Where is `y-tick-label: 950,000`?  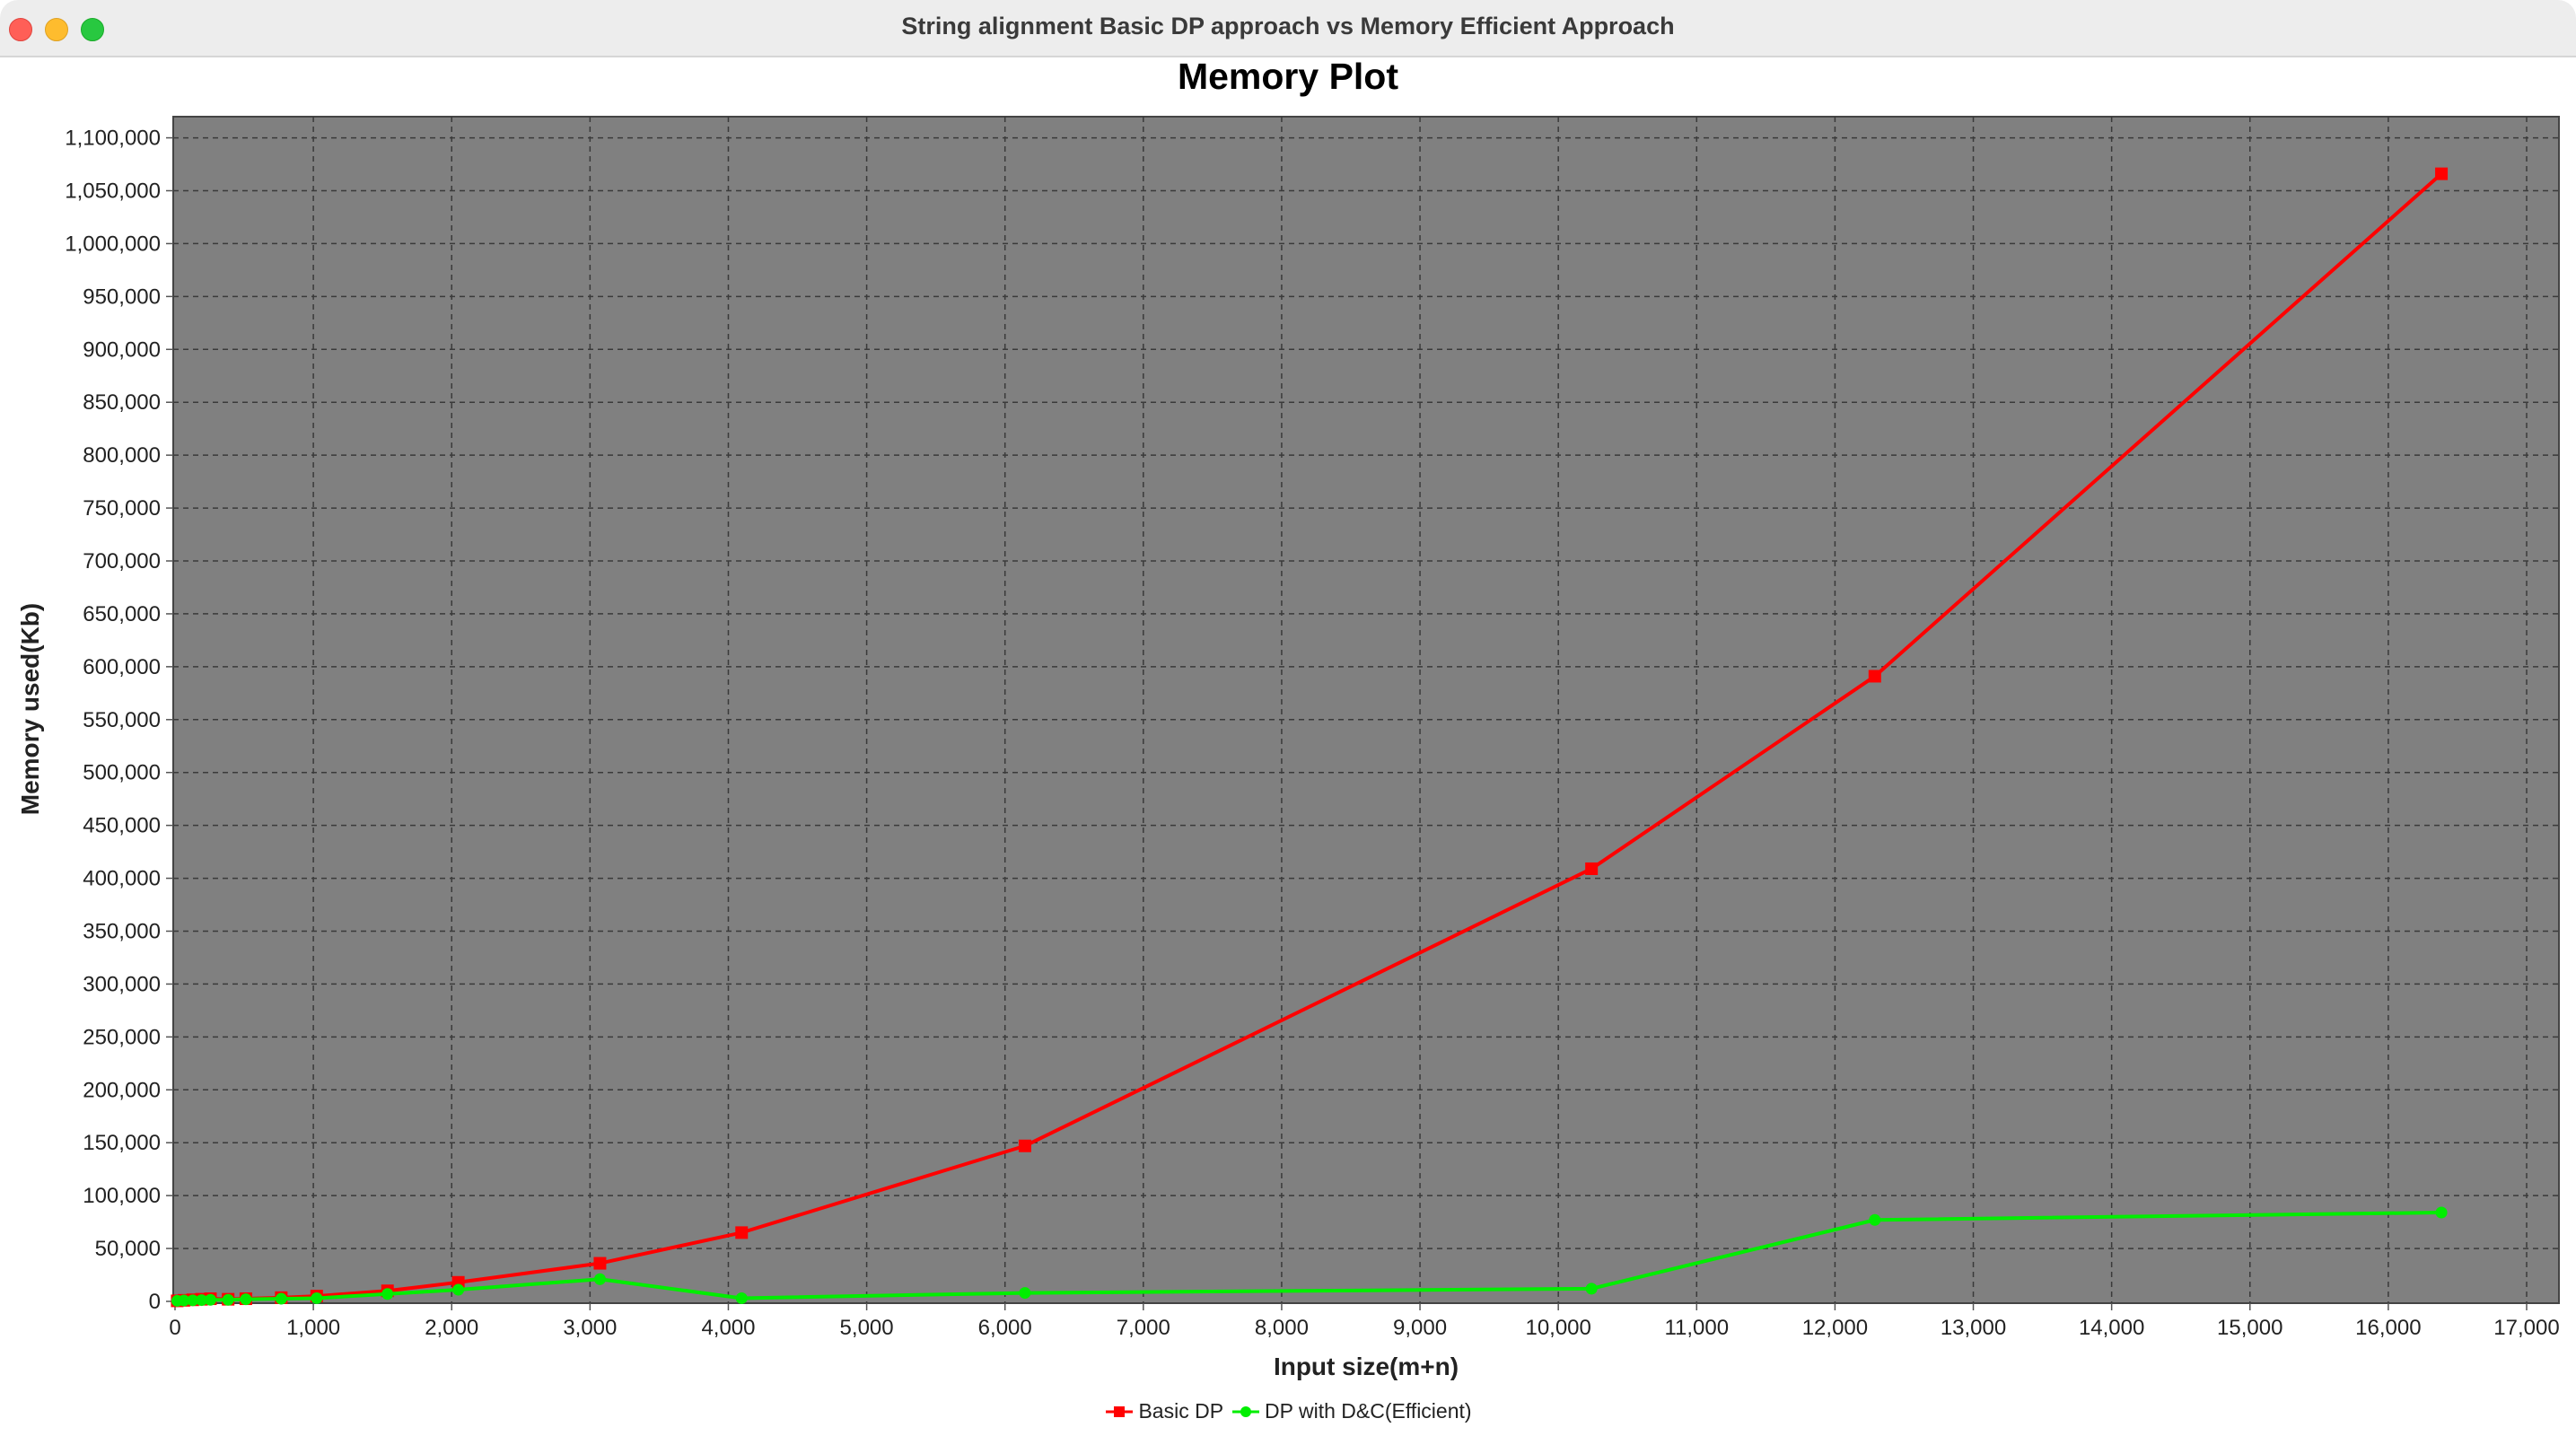 y-tick-label: 950,000 is located at coordinates (122, 297).